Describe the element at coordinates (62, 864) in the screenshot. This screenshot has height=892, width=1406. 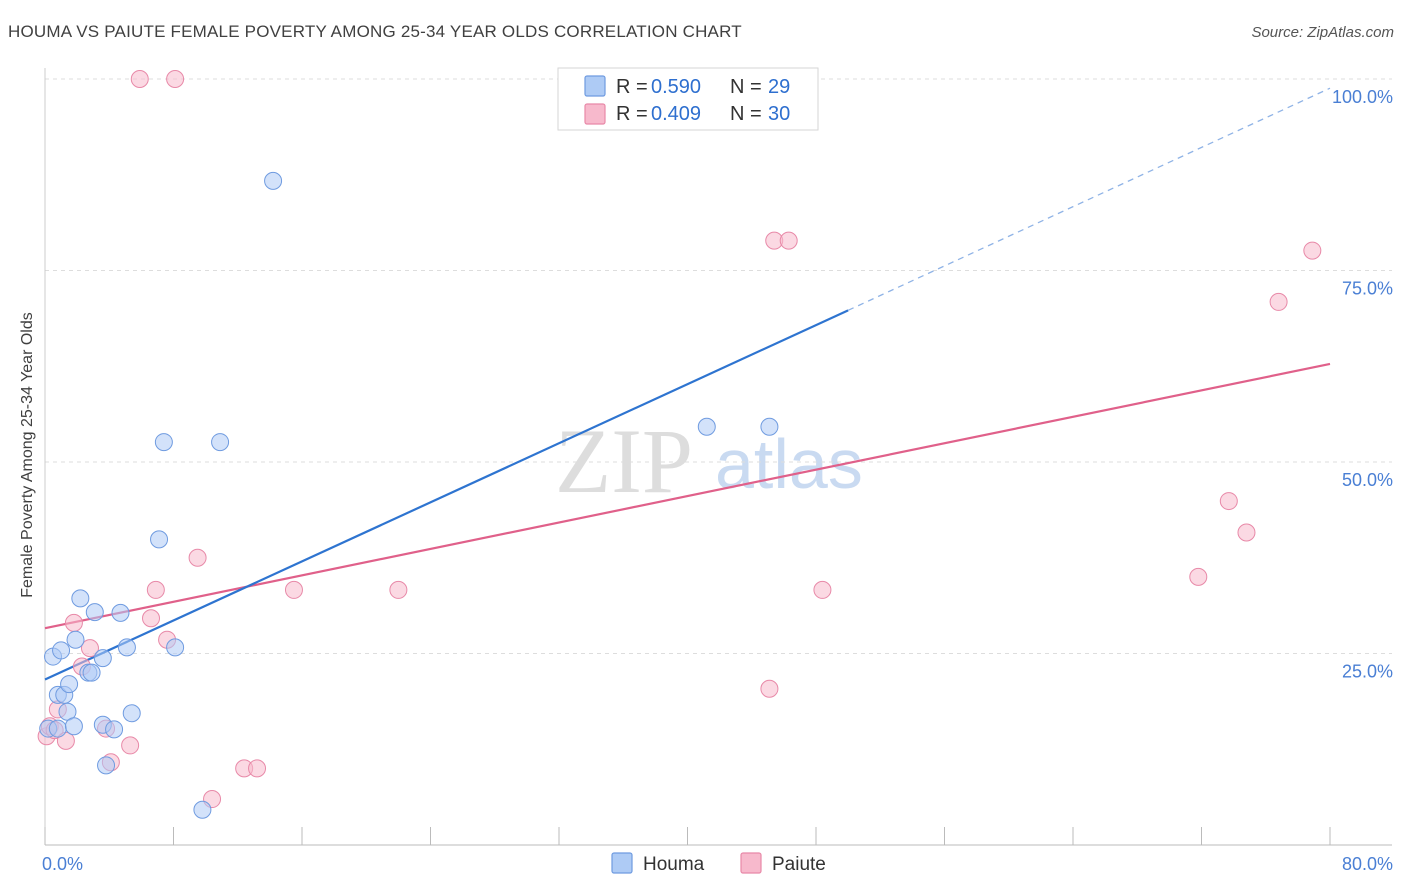
I see `x-tick-label-0: 0.0%` at that location.